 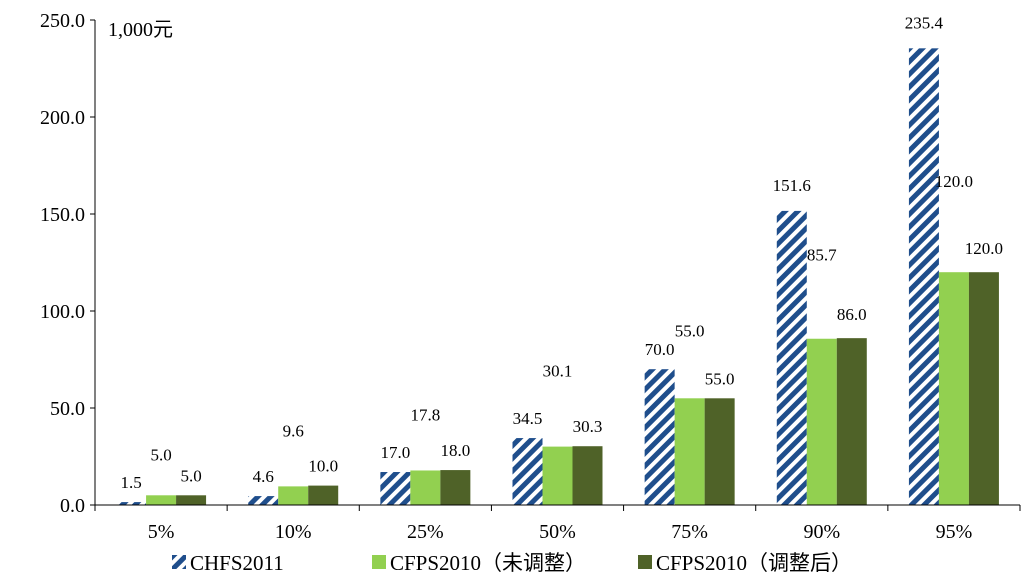 I want to click on data-label: 86.0, so click(x=852, y=314).